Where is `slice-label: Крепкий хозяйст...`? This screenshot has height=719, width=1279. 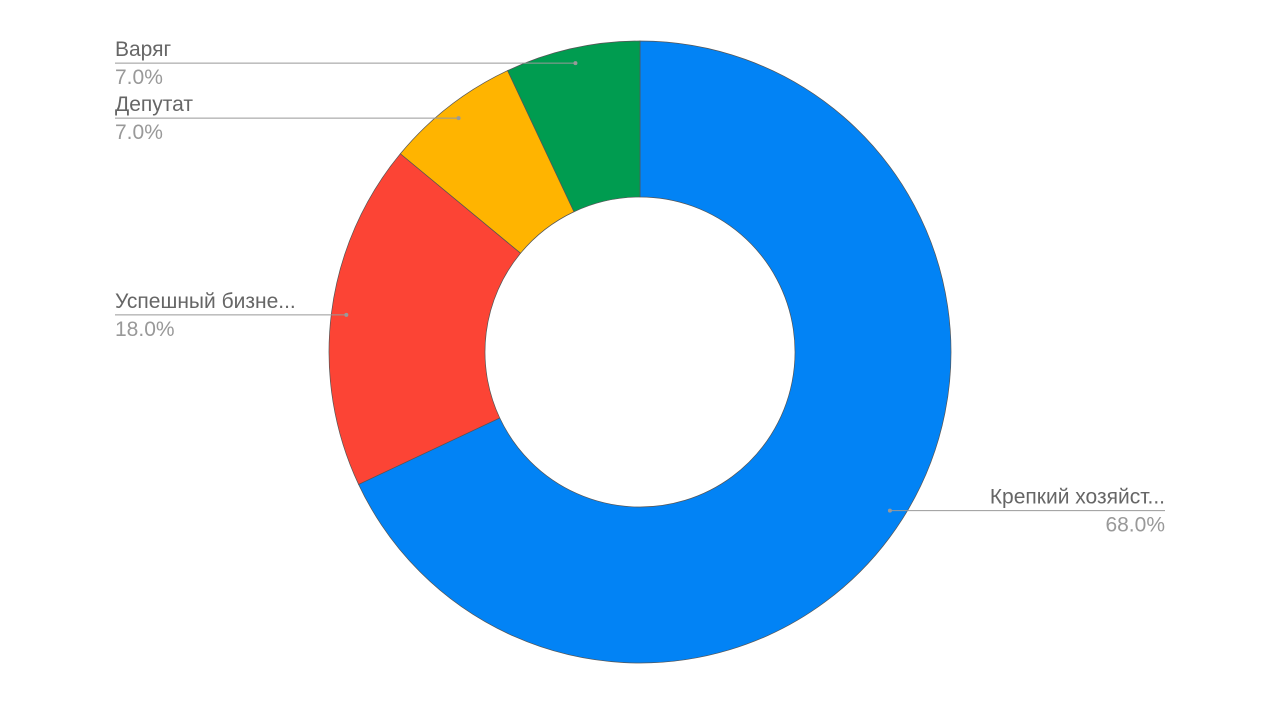 slice-label: Крепкий хозяйст... is located at coordinates (1077, 497).